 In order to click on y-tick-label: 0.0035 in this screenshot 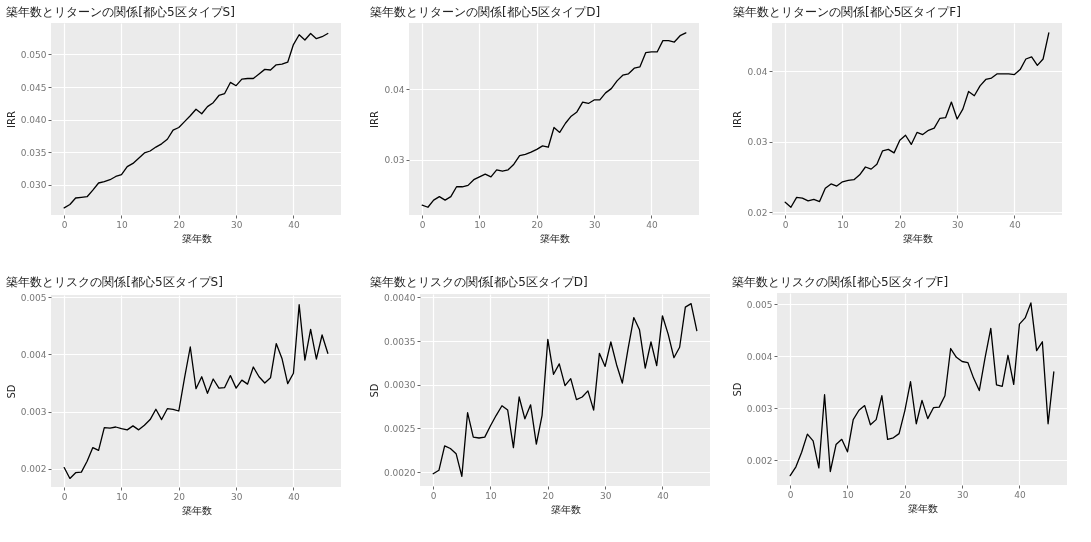, I will do `click(400, 341)`.